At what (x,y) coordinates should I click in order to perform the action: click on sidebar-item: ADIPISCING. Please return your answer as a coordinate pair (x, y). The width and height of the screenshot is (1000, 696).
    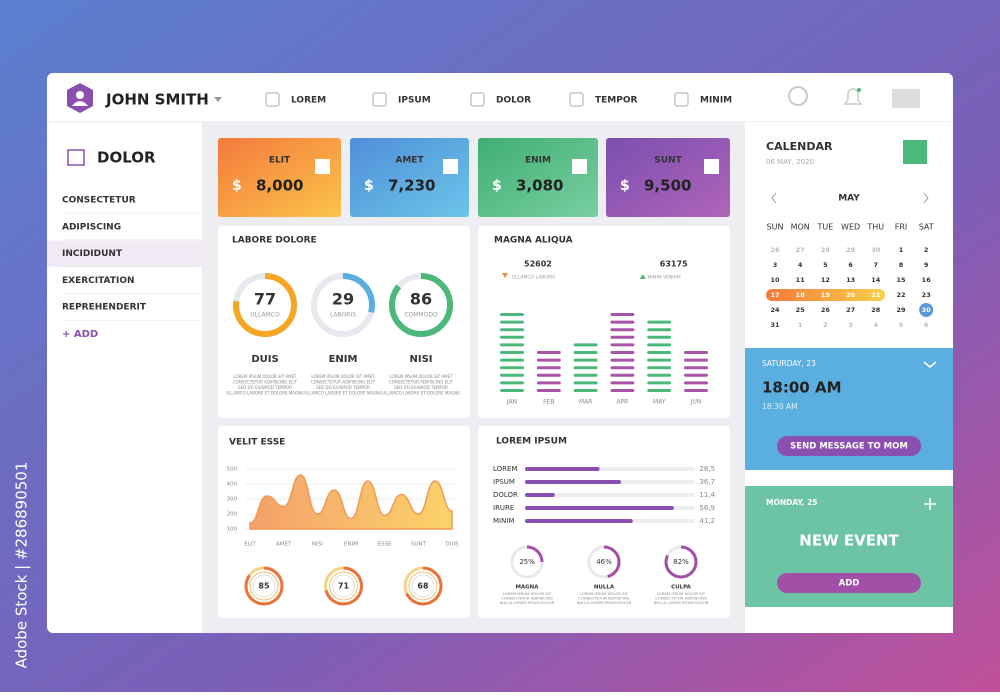
    Looking at the image, I should click on (91, 227).